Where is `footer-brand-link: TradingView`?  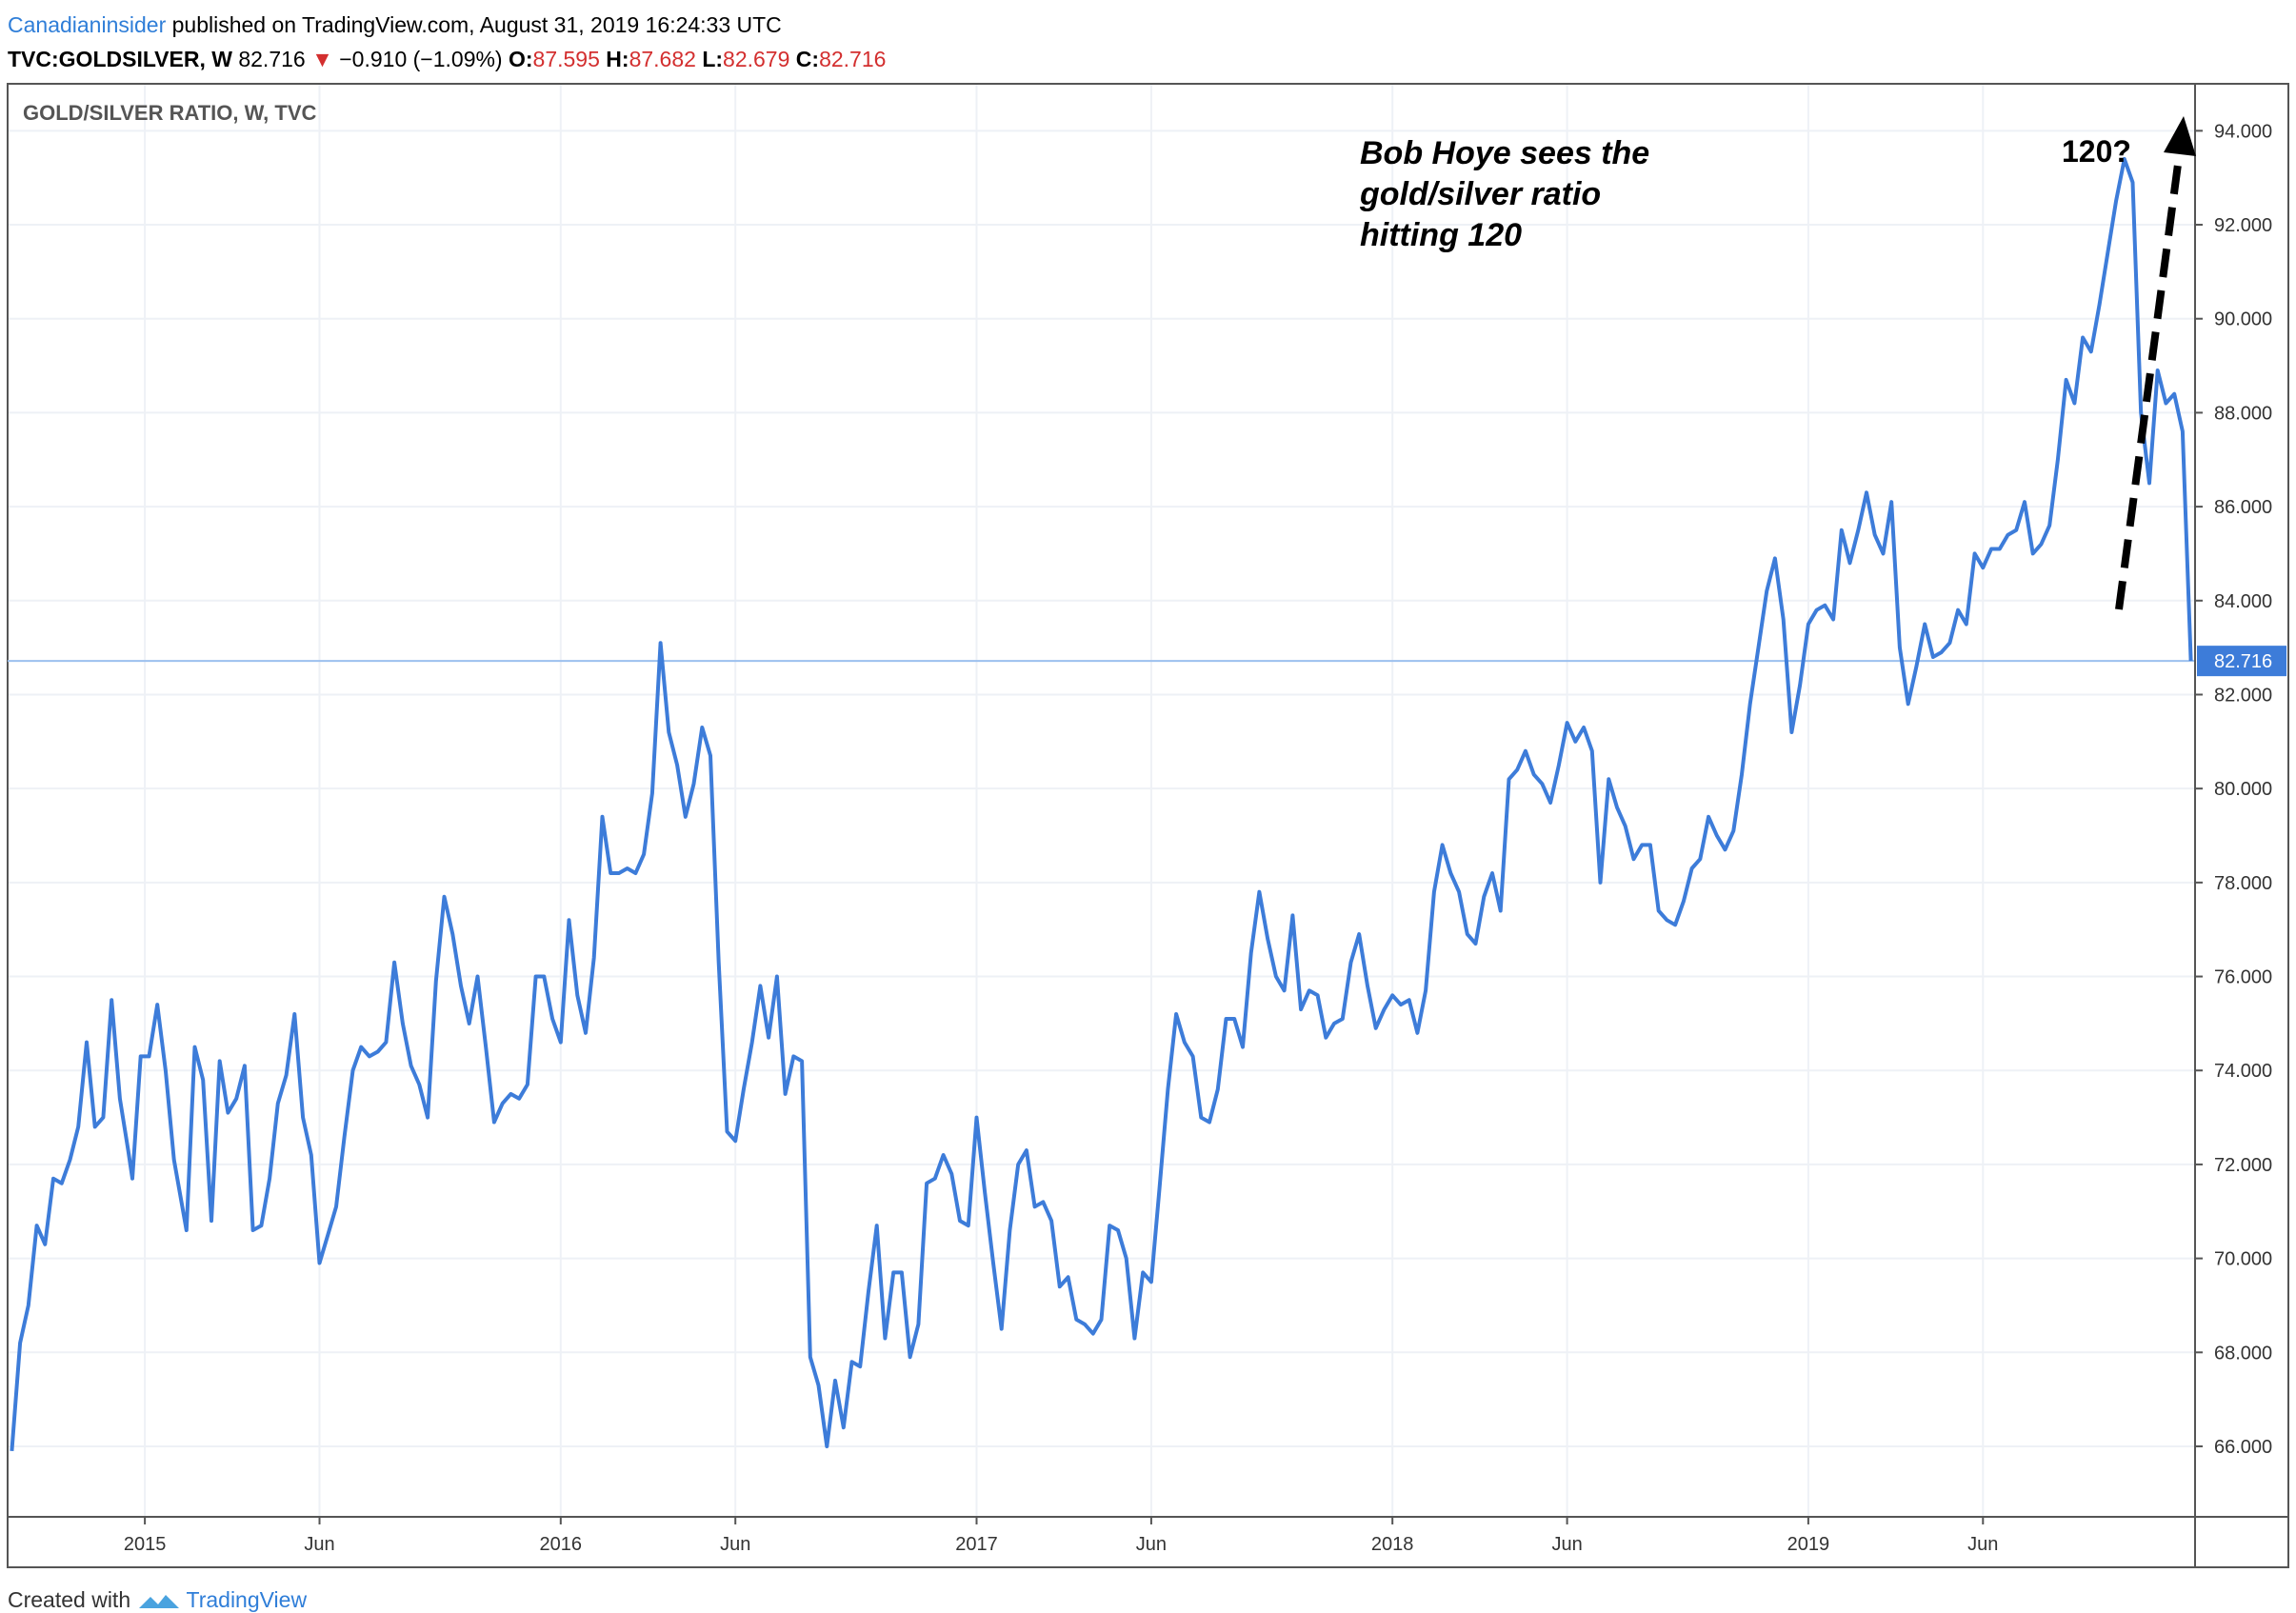
footer-brand-link: TradingView is located at coordinates (247, 1599).